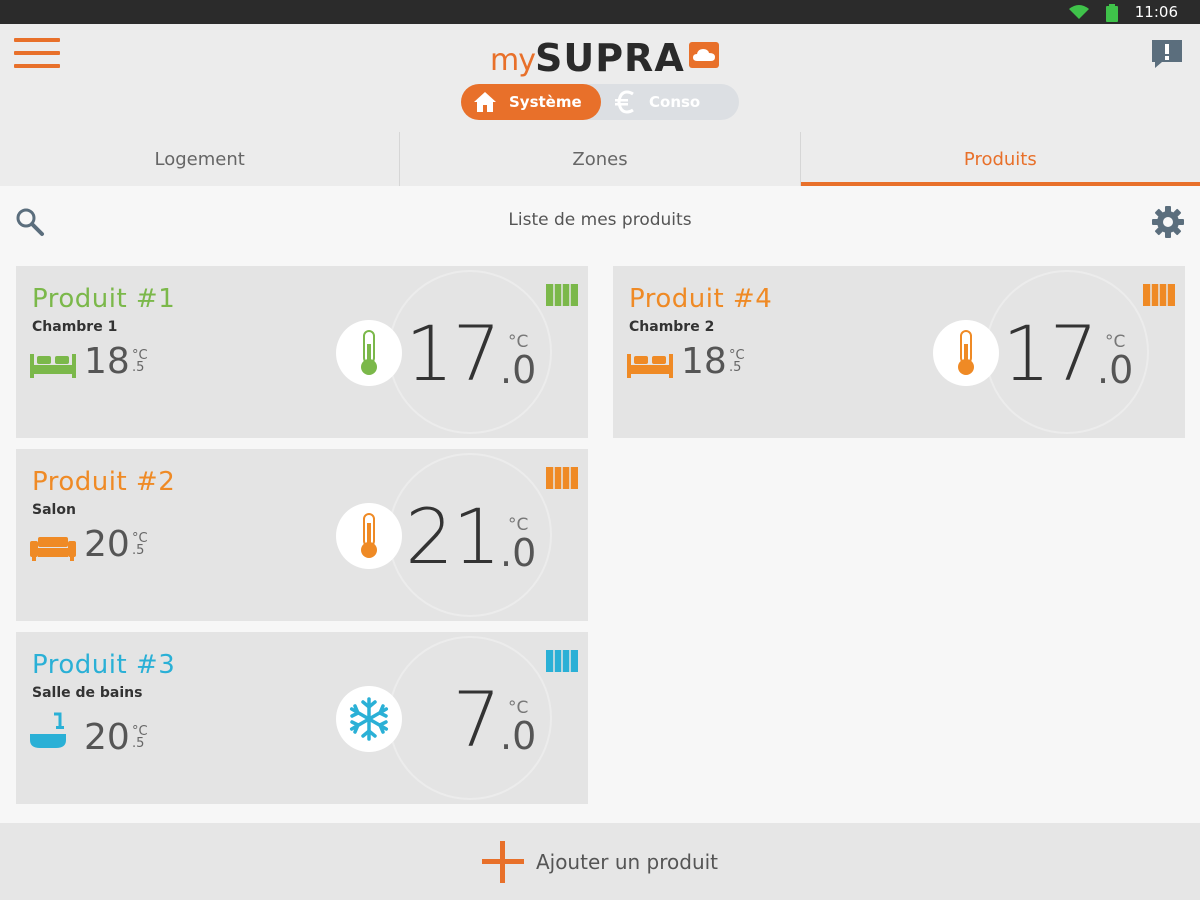 The width and height of the screenshot is (1200, 900). I want to click on product-card: Produit #4 Chambre 2 18 °C .5 17 °C .0, so click(899, 352).